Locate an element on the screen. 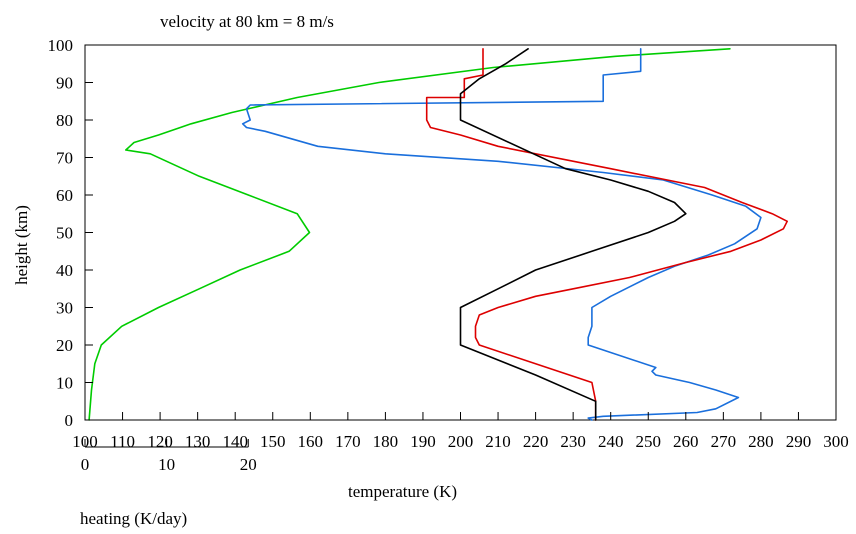  x-tick-label: 170 is located at coordinates (348, 441).